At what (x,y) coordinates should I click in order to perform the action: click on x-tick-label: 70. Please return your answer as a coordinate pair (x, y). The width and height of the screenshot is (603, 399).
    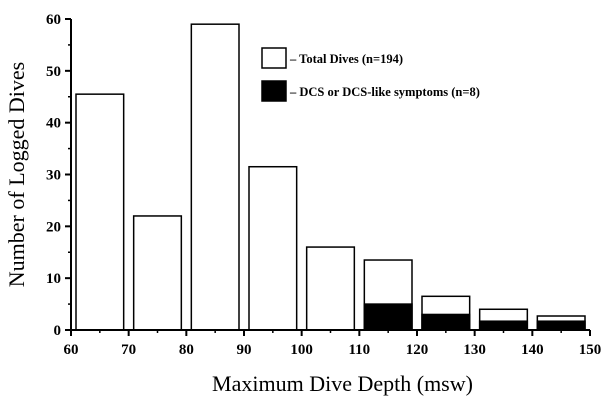
    Looking at the image, I should click on (128, 350).